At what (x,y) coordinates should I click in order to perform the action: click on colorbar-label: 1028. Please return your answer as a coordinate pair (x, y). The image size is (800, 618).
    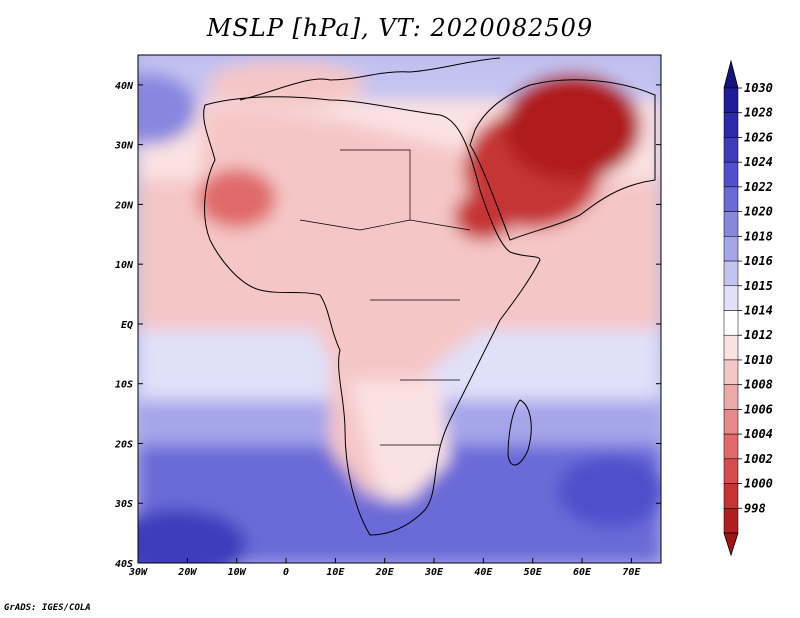
    Looking at the image, I should click on (758, 113).